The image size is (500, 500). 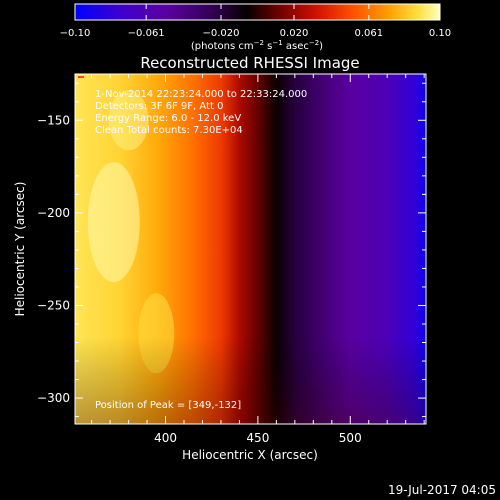 I want to click on colorbar-tick-label: 0.10, so click(x=440, y=33).